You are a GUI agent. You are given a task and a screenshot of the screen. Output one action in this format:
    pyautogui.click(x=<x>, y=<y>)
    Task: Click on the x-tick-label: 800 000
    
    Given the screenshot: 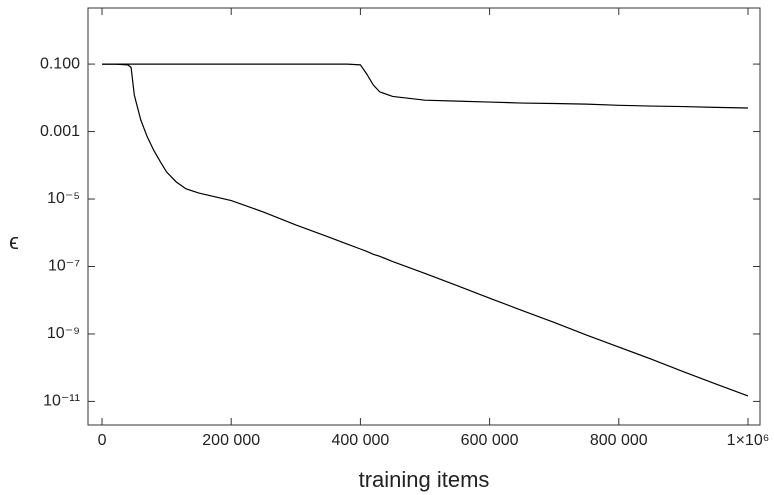 What is the action you would take?
    pyautogui.click(x=619, y=440)
    